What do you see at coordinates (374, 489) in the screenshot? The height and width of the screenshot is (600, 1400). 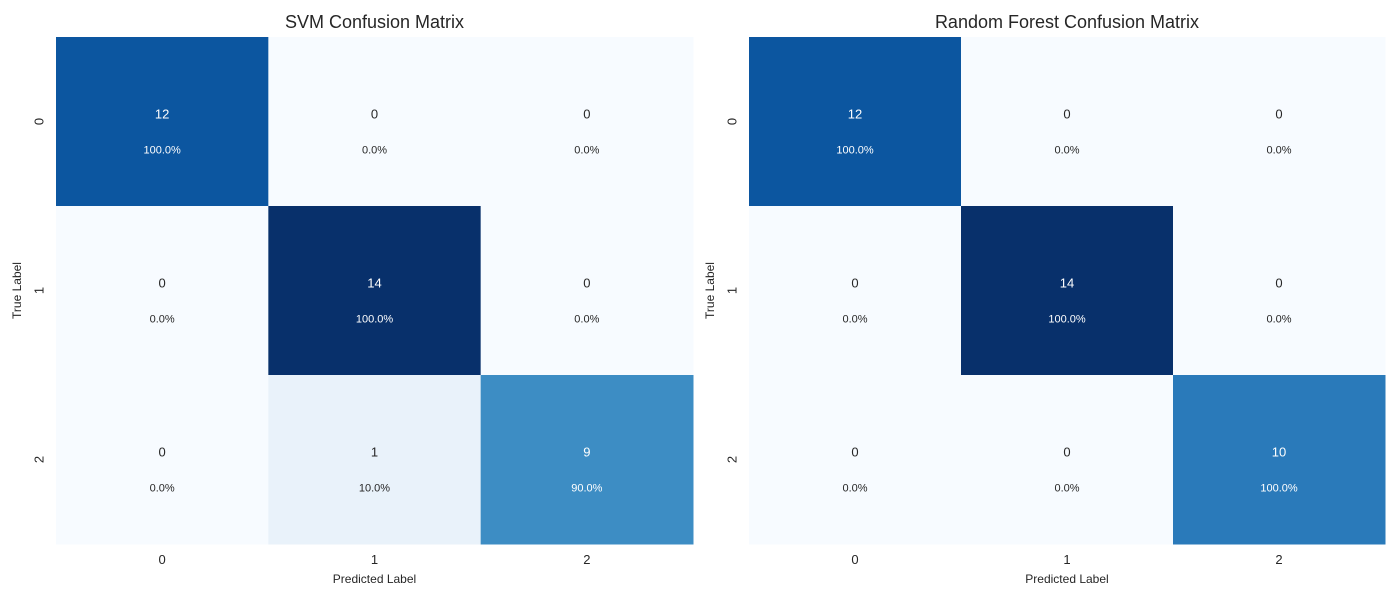 I see `cell-percent-label: 10.0%` at bounding box center [374, 489].